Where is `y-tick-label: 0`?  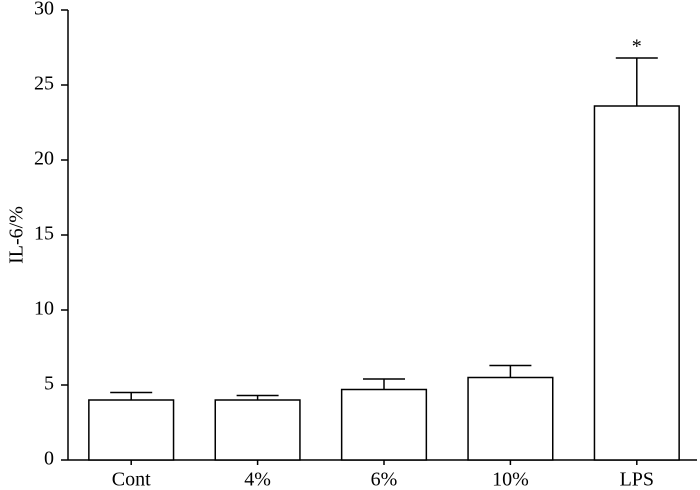
y-tick-label: 0 is located at coordinates (49, 459).